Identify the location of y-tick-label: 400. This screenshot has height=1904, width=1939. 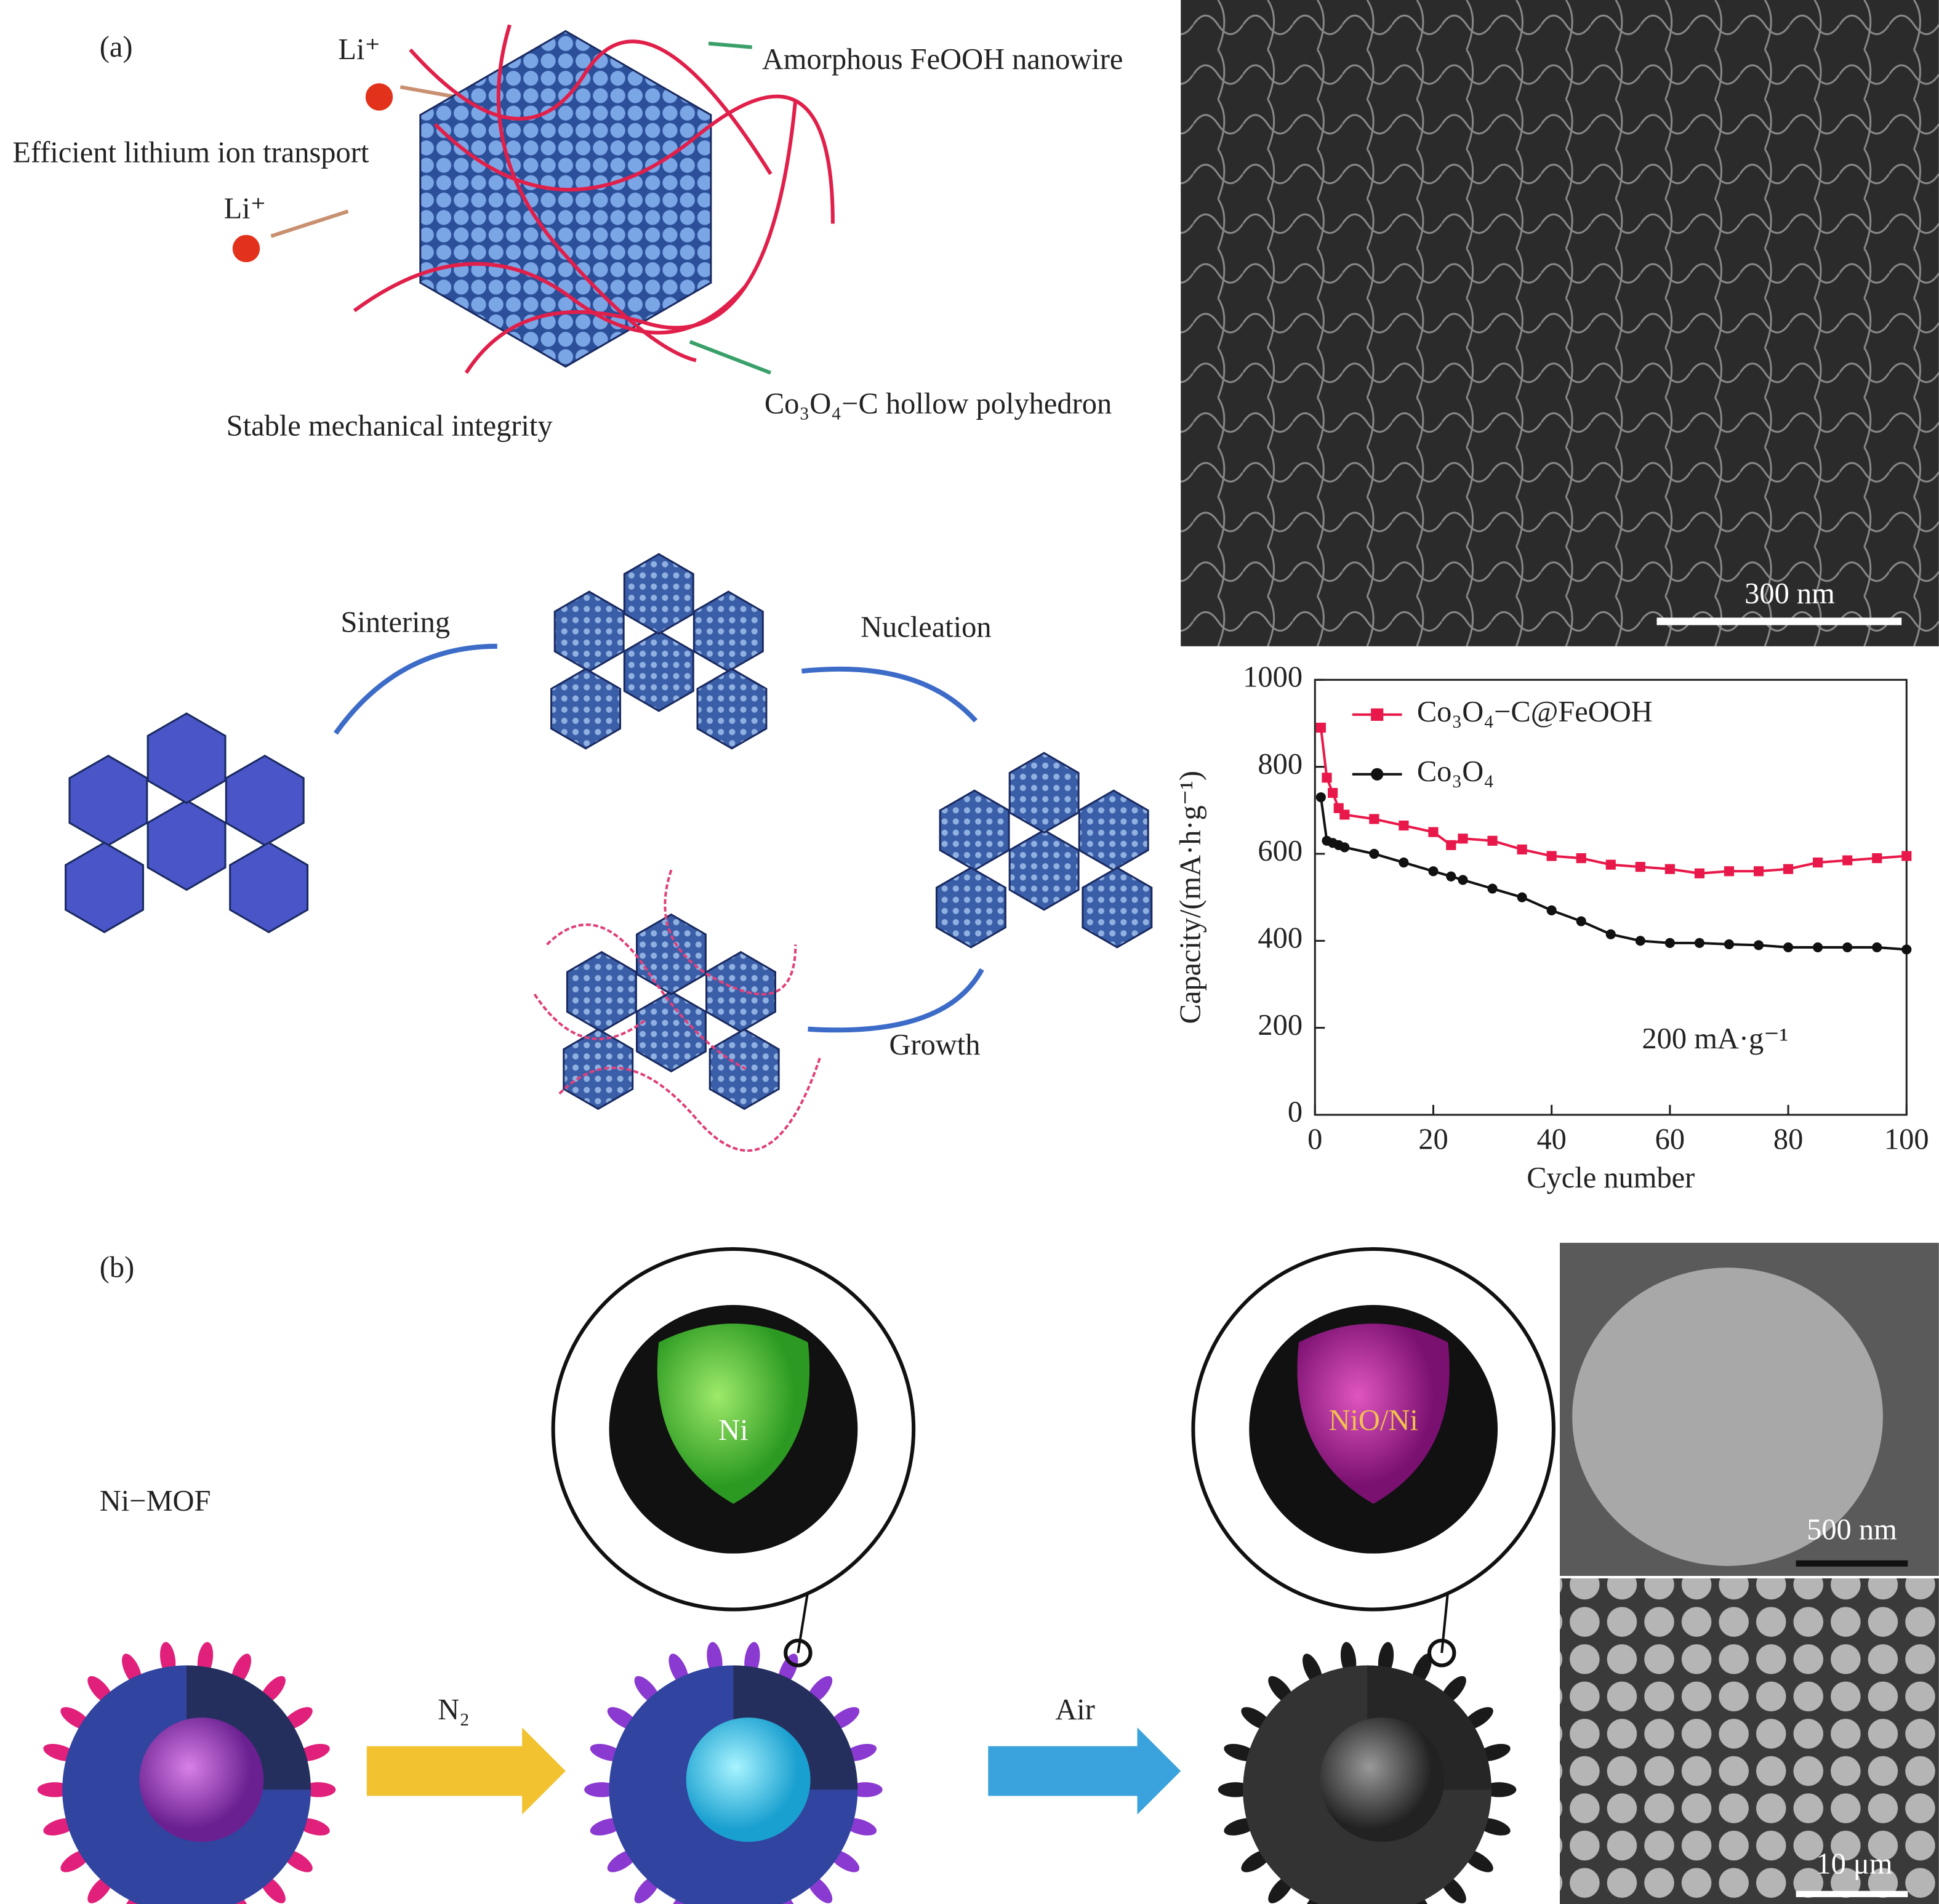
(1280, 938).